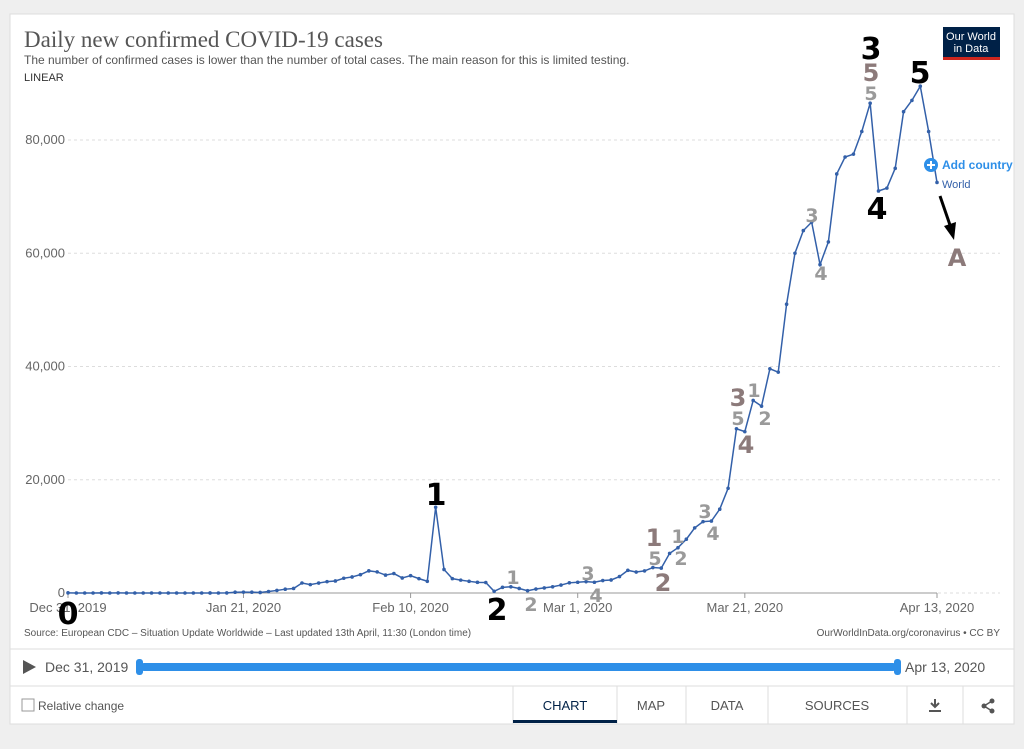  I want to click on tab: MAP, so click(651, 705).